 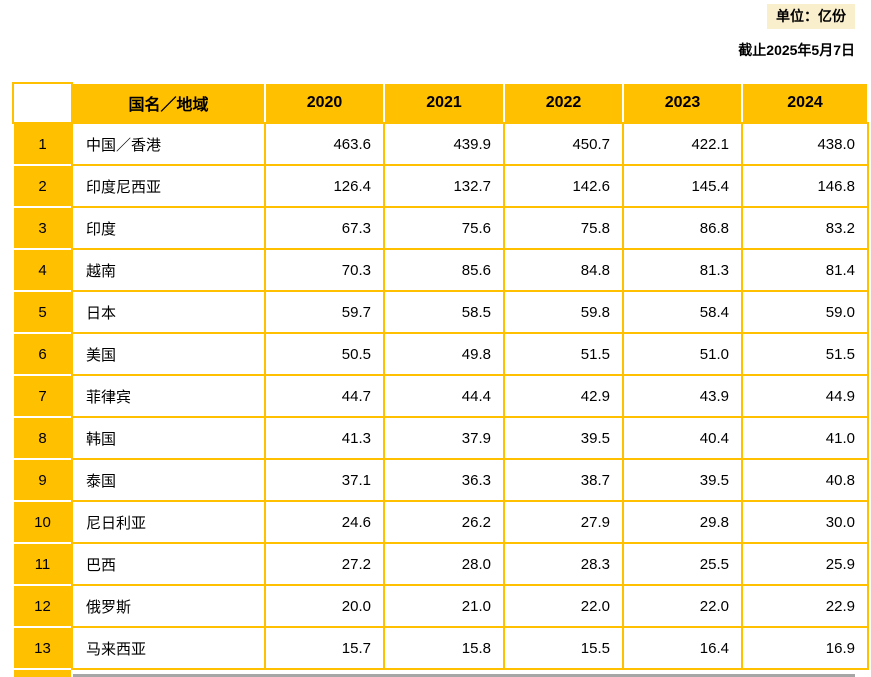 I want to click on value-cell: 15.7, so click(x=324, y=648).